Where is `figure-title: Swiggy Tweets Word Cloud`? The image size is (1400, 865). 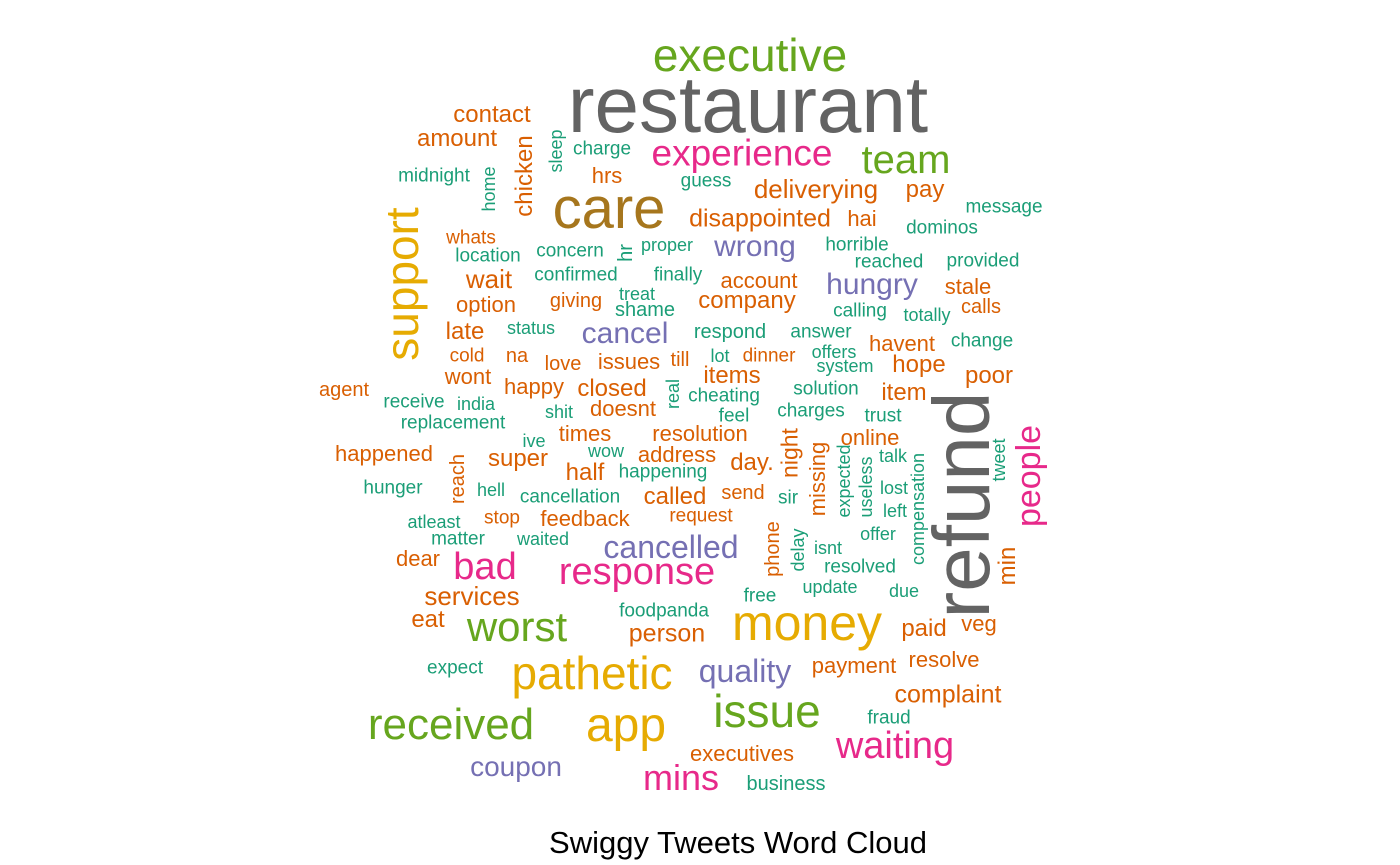
figure-title: Swiggy Tweets Word Cloud is located at coordinates (738, 842).